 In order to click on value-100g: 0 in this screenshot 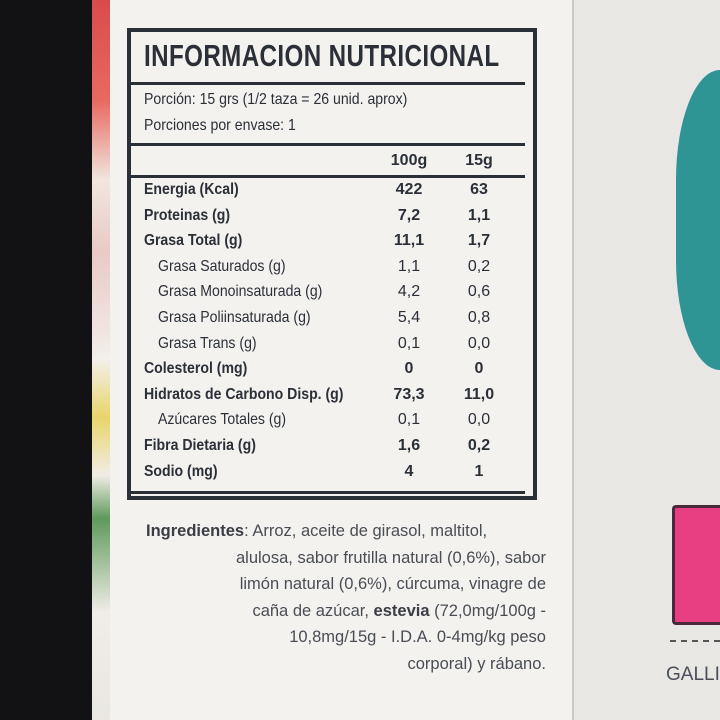, I will do `click(409, 369)`.